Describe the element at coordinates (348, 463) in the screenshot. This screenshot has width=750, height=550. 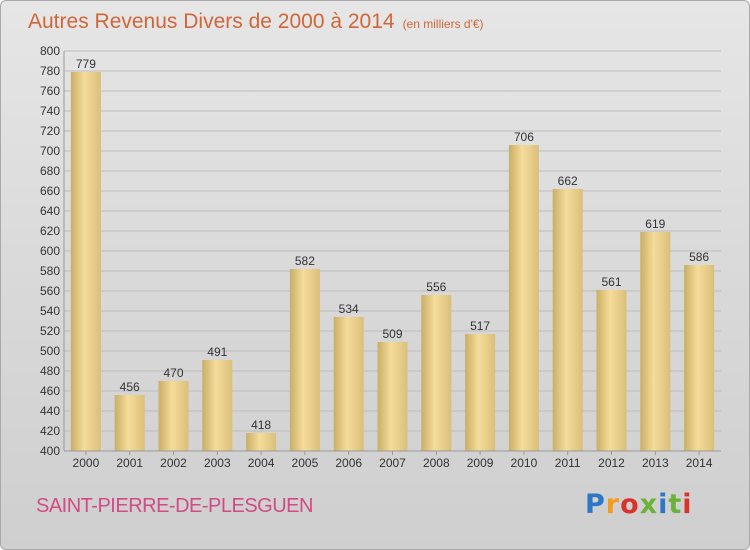
I see `x-tick-label-2006: 2006` at that location.